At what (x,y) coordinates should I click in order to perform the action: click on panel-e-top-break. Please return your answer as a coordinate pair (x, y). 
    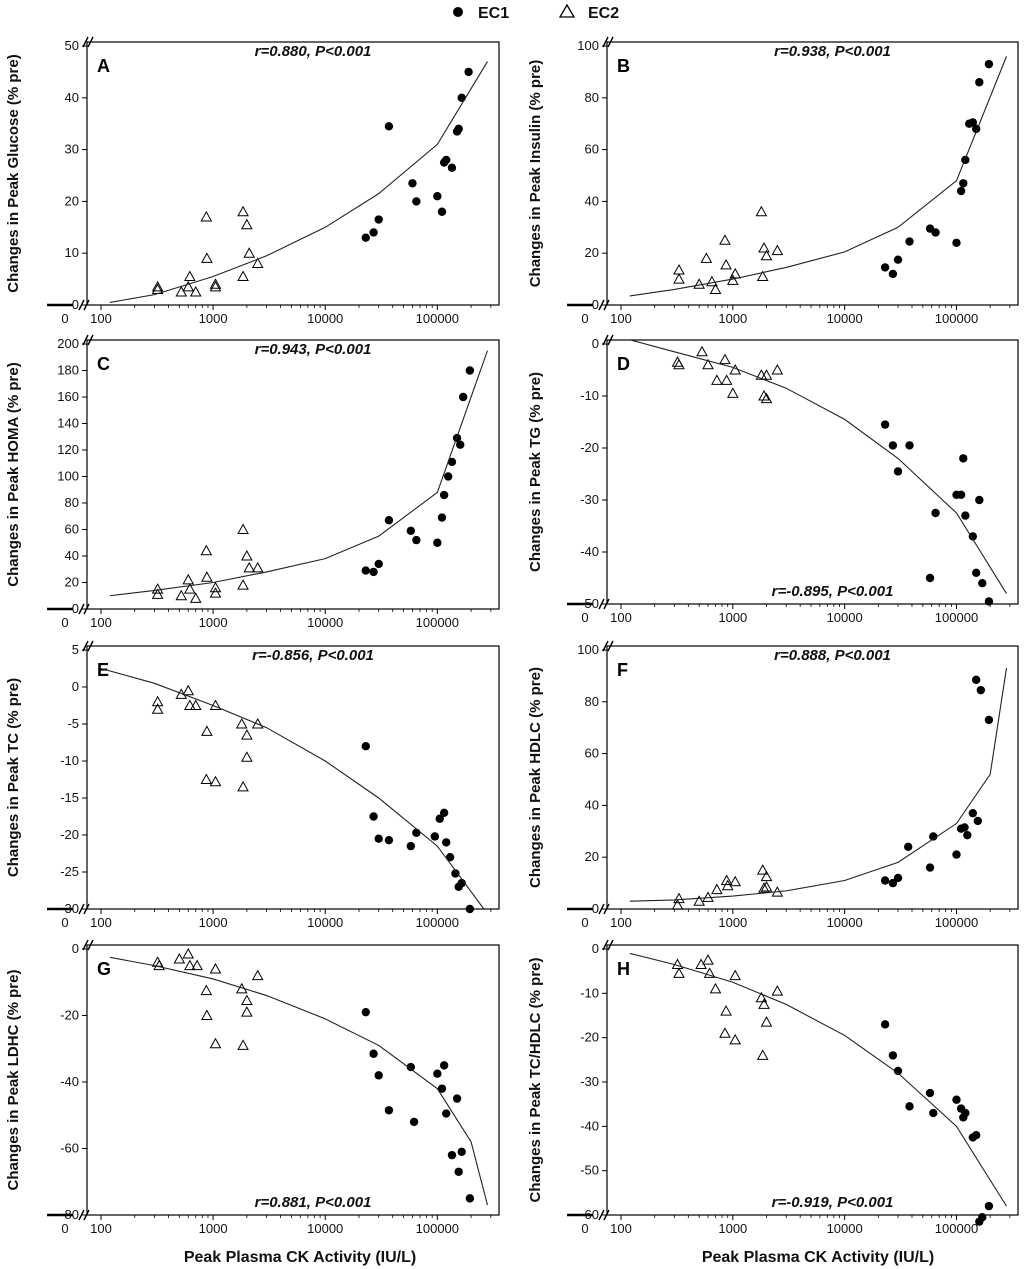
    Looking at the image, I should click on (88, 646).